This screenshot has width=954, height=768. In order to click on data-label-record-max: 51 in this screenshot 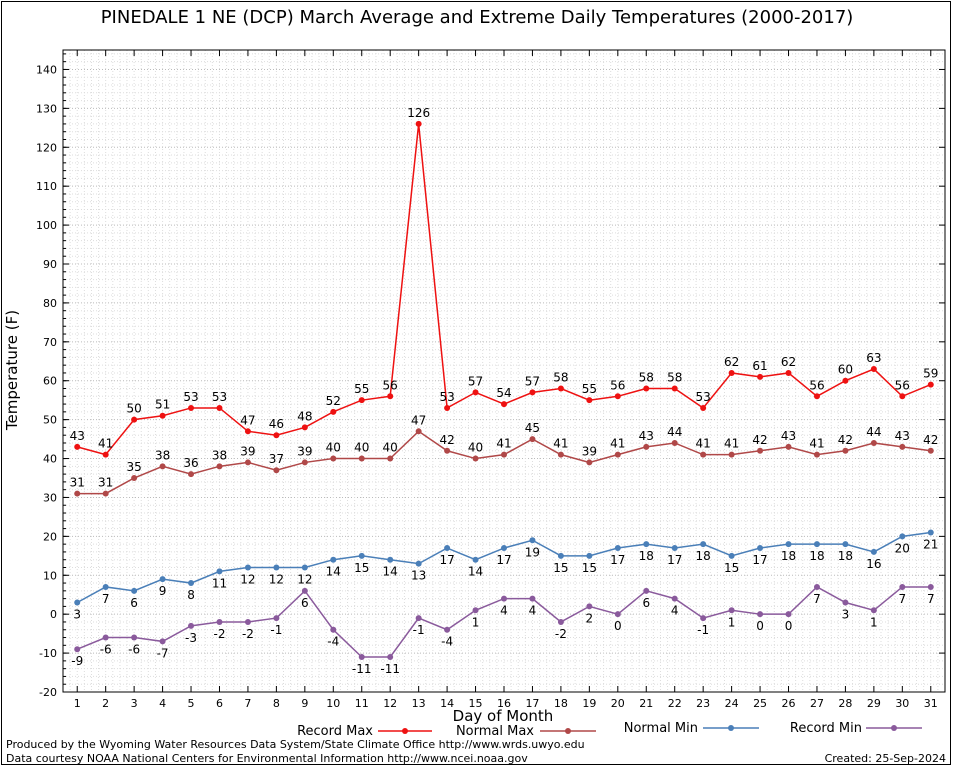, I will do `click(162, 405)`.